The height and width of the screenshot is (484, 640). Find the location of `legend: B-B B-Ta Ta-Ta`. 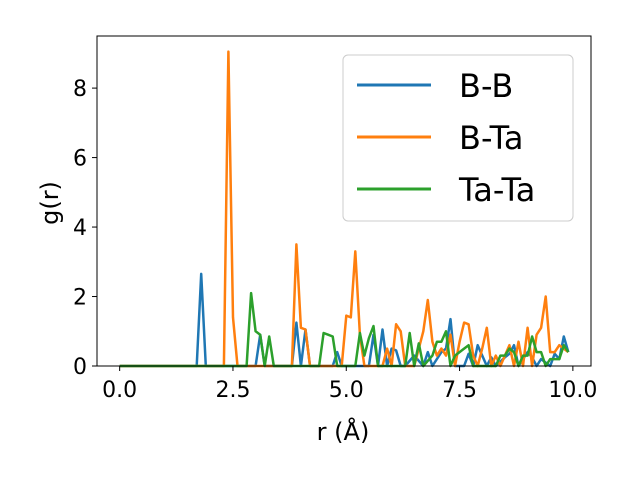

legend: B-B B-Ta Ta-Ta is located at coordinates (458, 138).